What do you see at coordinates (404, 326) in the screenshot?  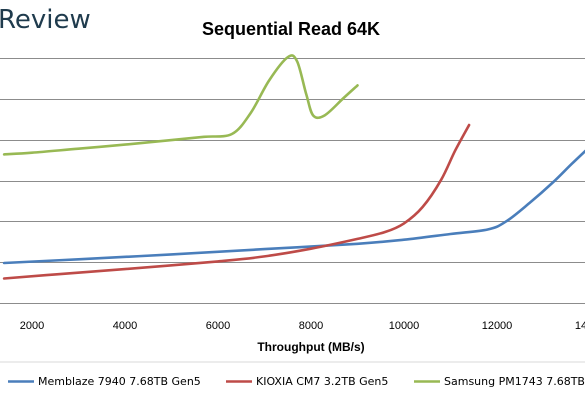 I see `x-tick-label: 10000` at bounding box center [404, 326].